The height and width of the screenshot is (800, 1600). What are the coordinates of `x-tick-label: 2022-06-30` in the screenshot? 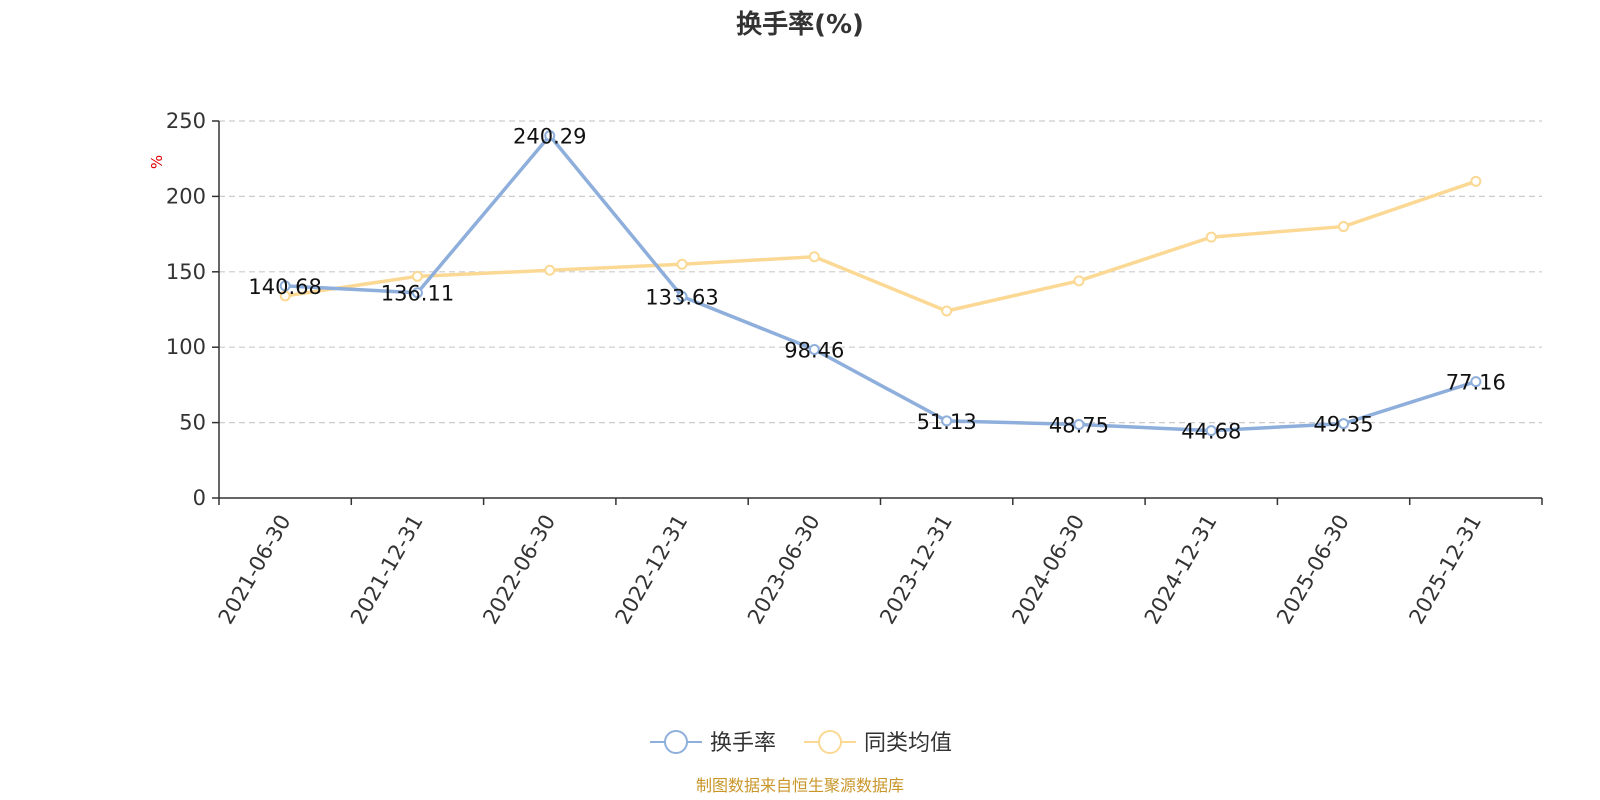 It's located at (519, 570).